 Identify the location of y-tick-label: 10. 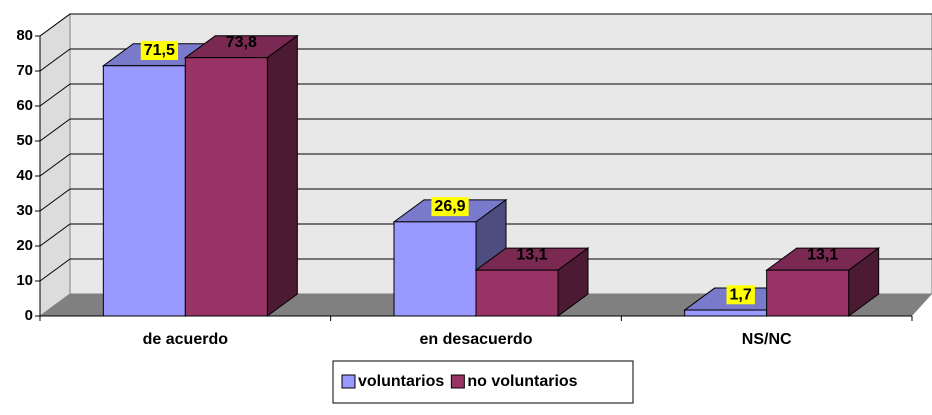
(24, 280).